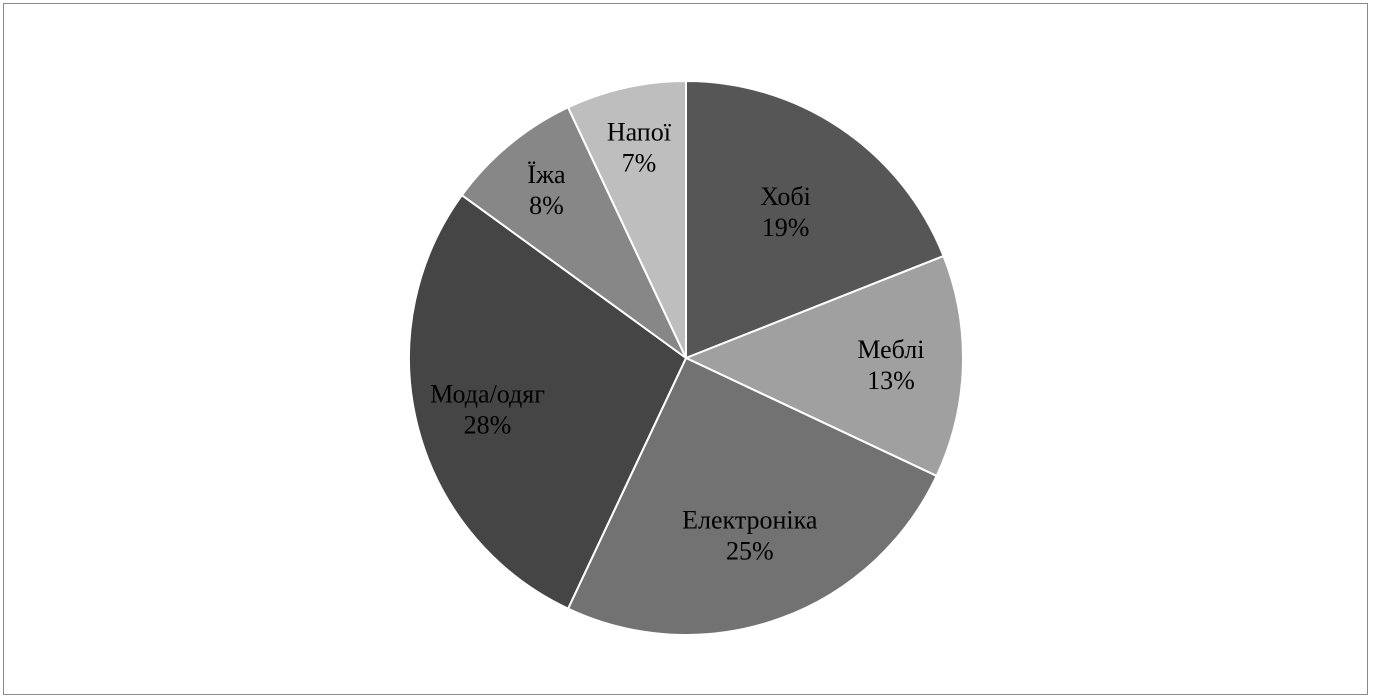  Describe the element at coordinates (639, 163) in the screenshot. I see `slice-percent-label: 7%` at that location.